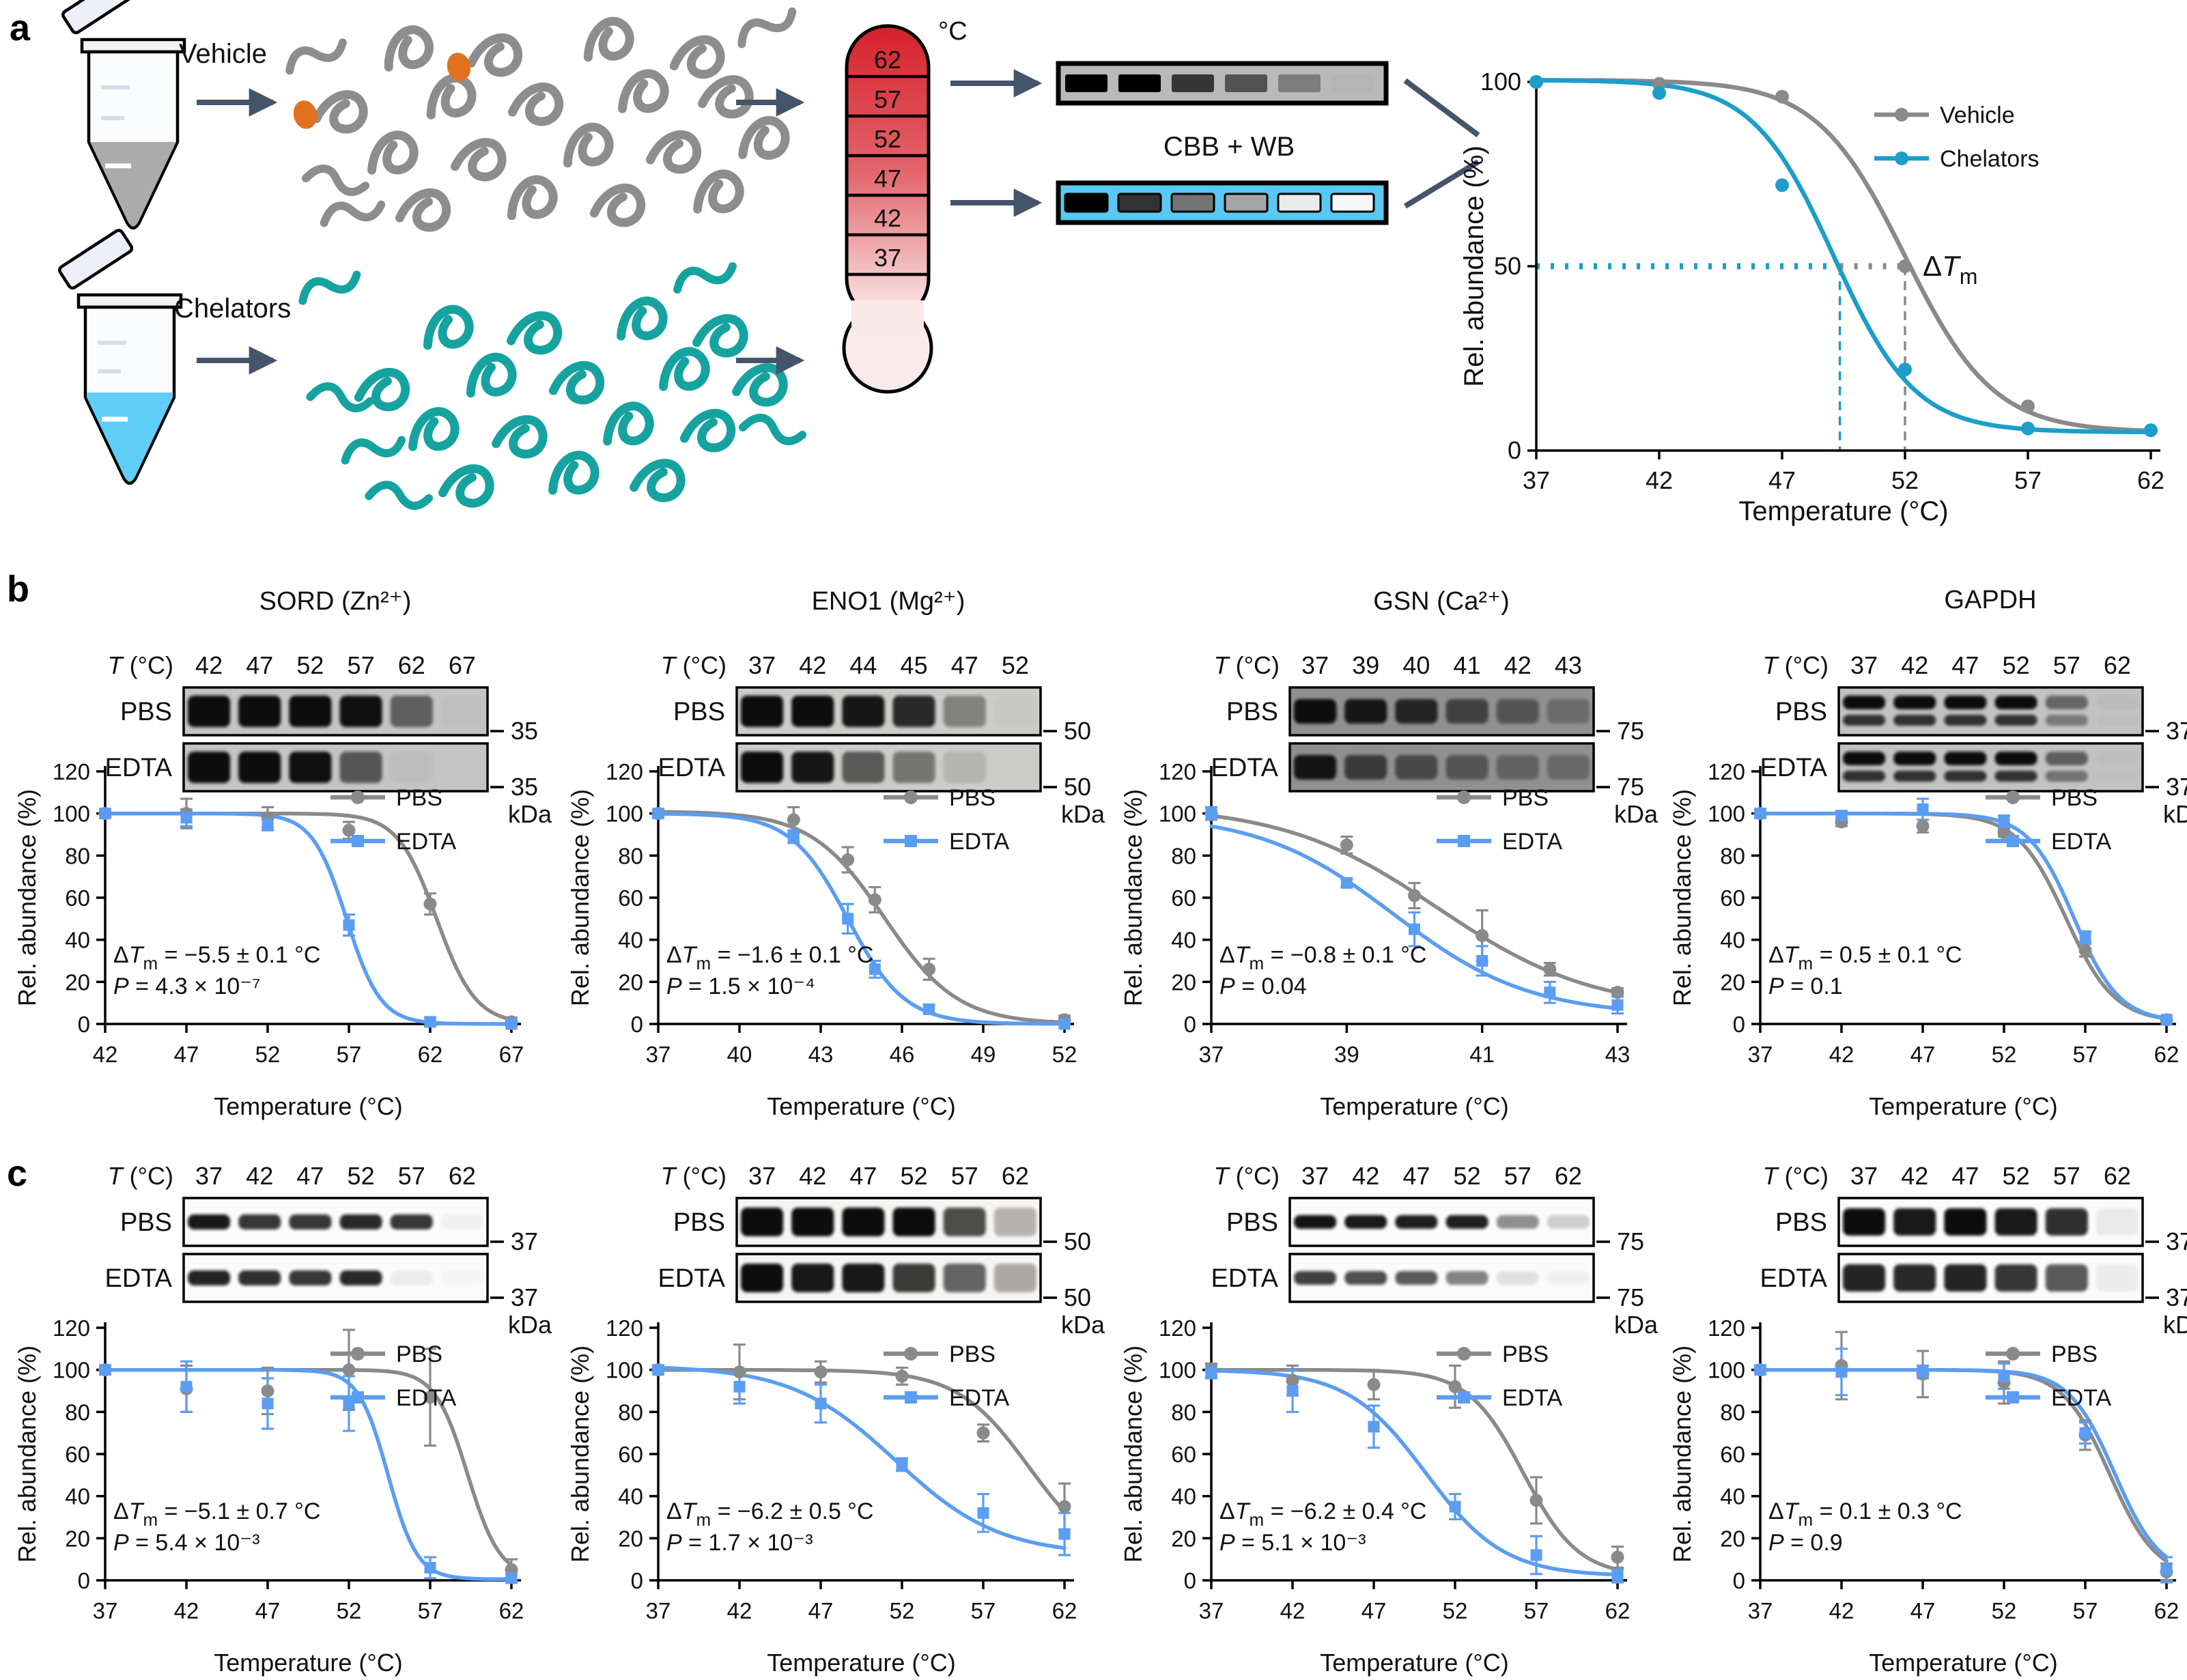 This screenshot has width=2187, height=1680. Describe the element at coordinates (1293, 1543) in the screenshot. I see `stats-line: P = 5.1 × 10⁻³` at that location.